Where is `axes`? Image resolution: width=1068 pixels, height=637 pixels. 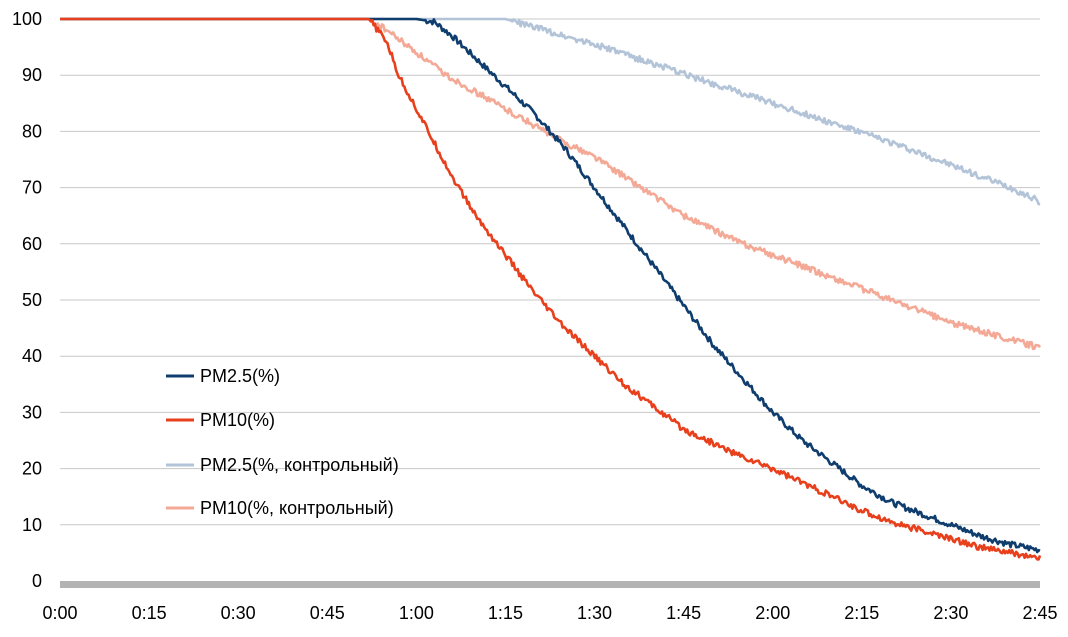 axes is located at coordinates (550, 584).